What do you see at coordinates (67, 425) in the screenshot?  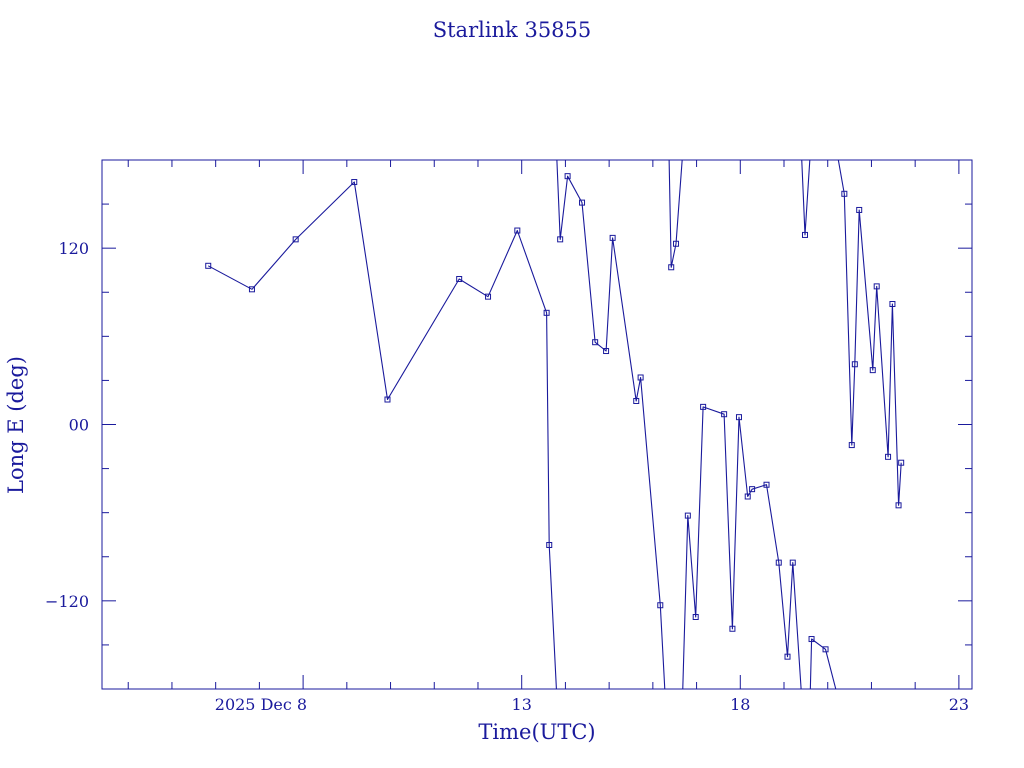 I see `y-tick-labels: 120 00 −120` at bounding box center [67, 425].